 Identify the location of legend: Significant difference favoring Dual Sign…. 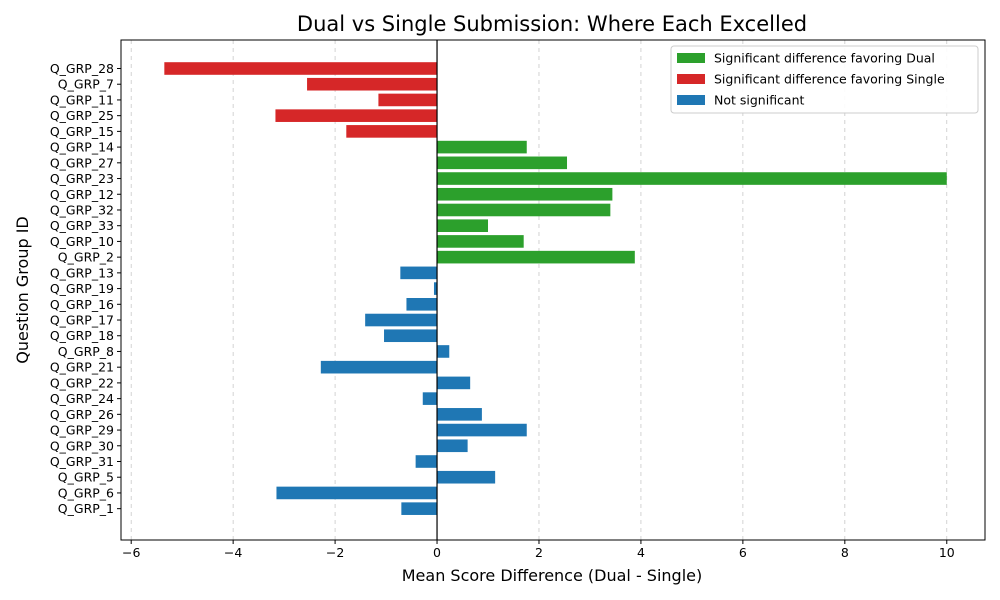
(824, 79).